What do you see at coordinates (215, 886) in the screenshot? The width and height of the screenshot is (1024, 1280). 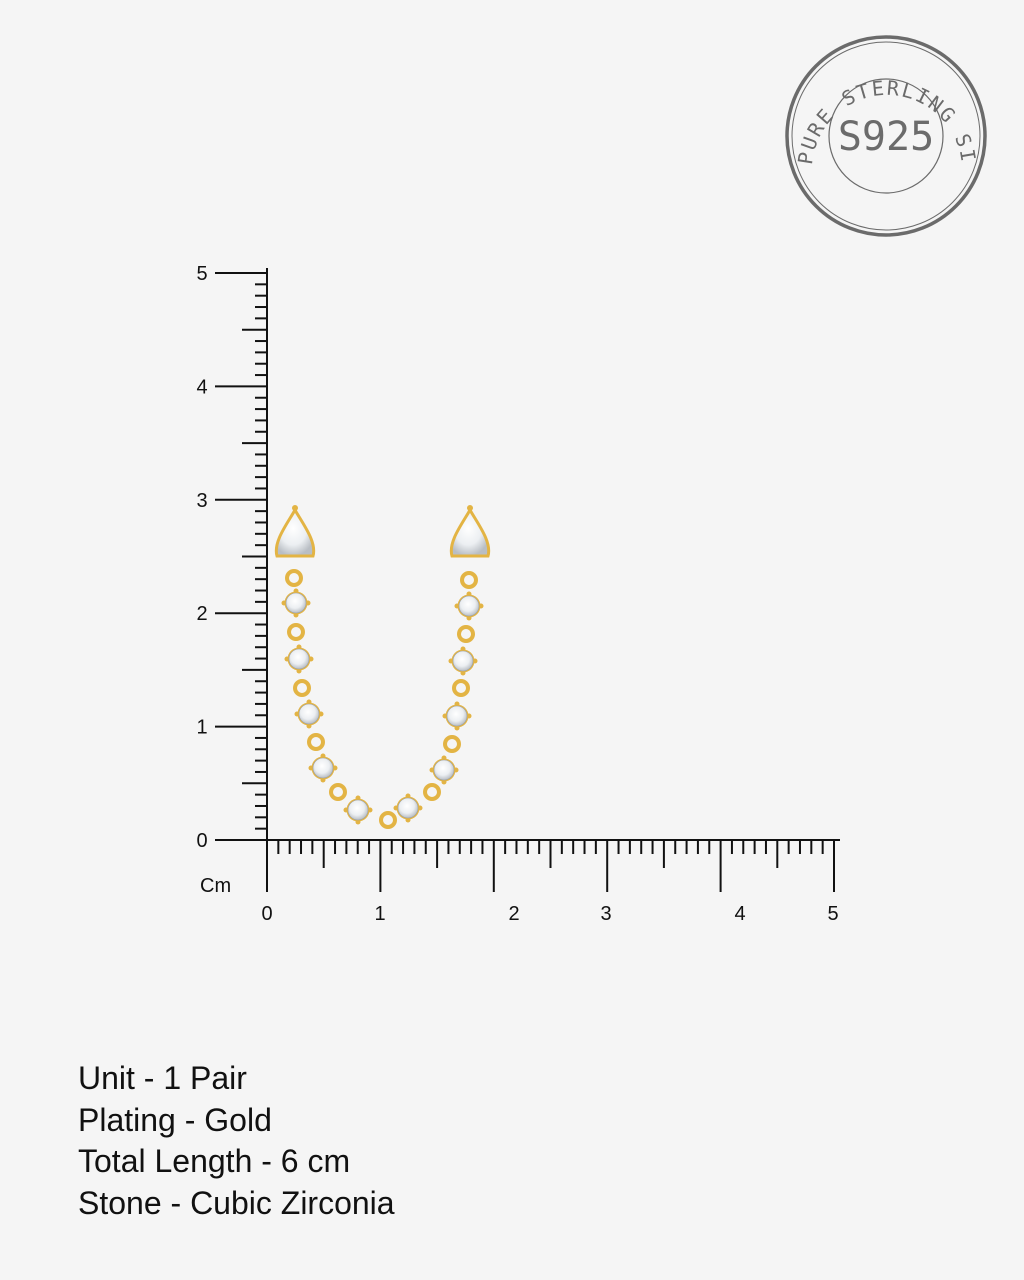 I see `unit-label: Cm` at bounding box center [215, 886].